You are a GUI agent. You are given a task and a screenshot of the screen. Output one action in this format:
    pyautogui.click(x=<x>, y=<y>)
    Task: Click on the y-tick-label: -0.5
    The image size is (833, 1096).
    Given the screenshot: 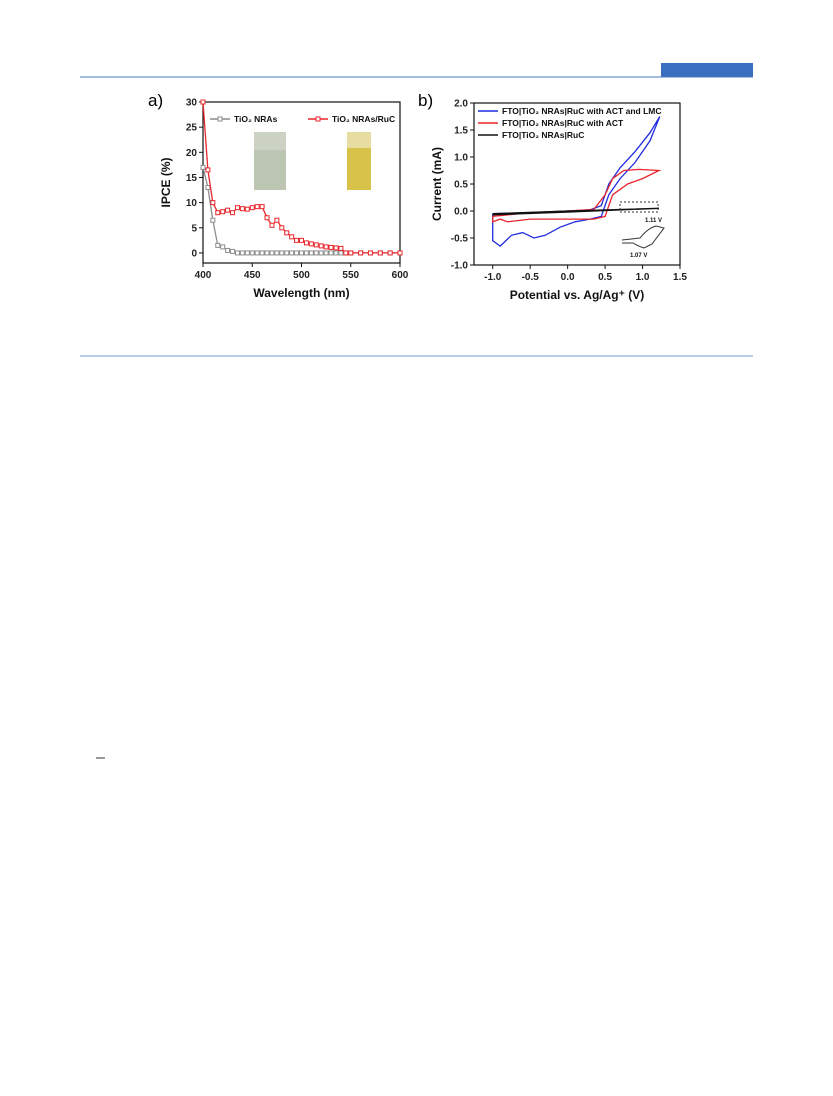 What is the action you would take?
    pyautogui.click(x=460, y=239)
    